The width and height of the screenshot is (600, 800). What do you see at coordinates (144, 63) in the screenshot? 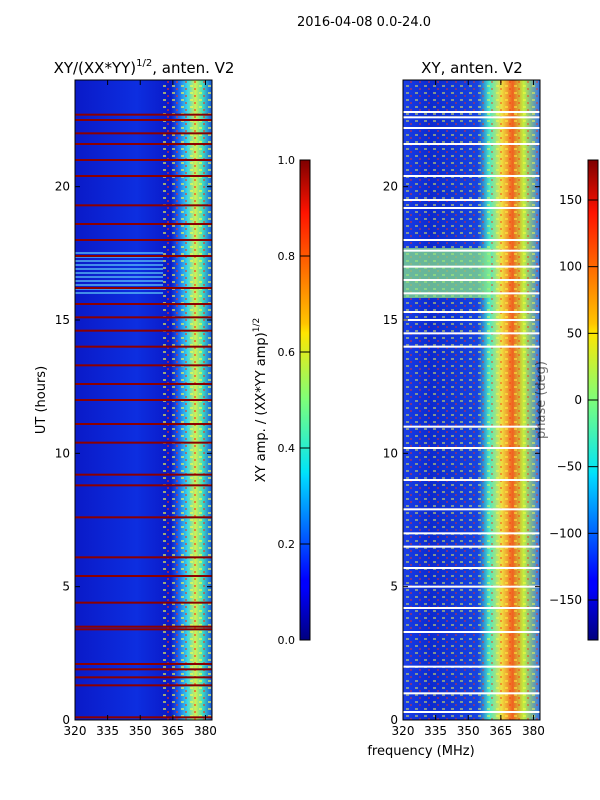
I see `left-title-sup: 1/2` at bounding box center [144, 63].